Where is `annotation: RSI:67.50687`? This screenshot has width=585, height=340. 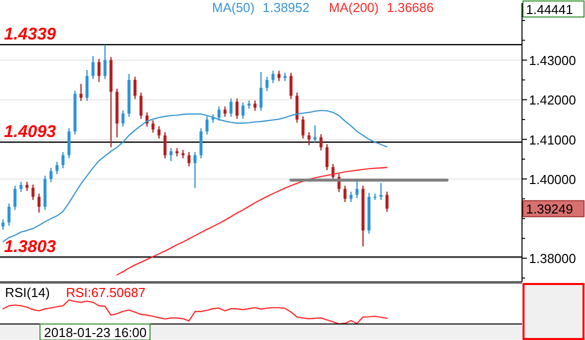 annotation: RSI:67.50687 is located at coordinates (106, 292).